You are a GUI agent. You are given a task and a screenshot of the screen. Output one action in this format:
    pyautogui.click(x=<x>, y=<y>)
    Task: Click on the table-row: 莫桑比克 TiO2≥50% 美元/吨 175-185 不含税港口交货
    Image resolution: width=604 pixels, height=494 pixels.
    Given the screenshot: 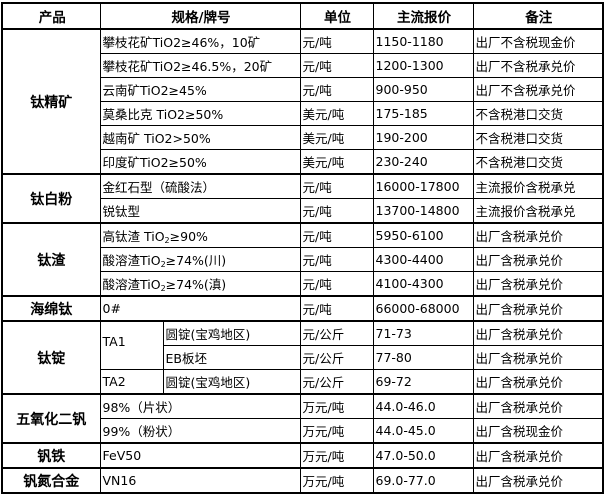 What is the action you would take?
    pyautogui.click(x=303, y=113)
    